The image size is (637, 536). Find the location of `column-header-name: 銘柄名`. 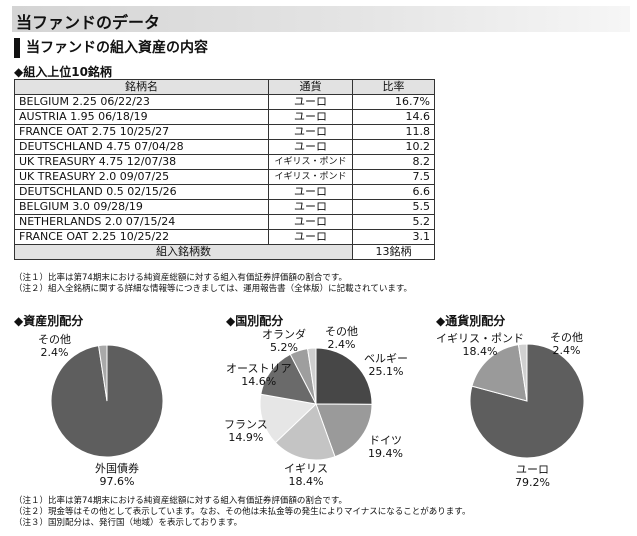

column-header-name: 銘柄名 is located at coordinates (141, 87).